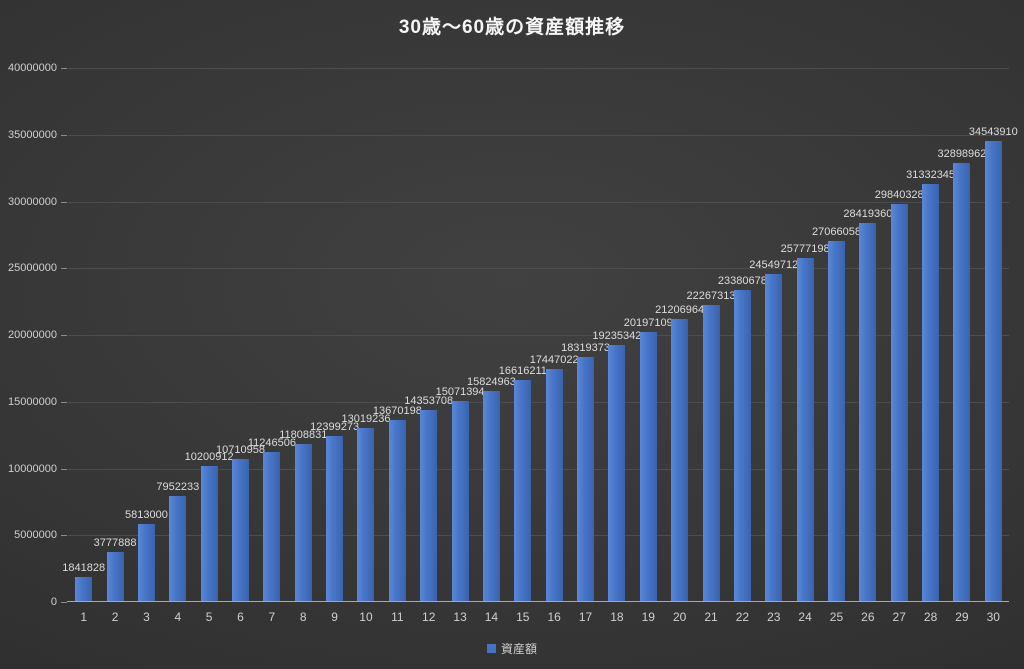  I want to click on y-tick-label: 30000000, so click(32, 201).